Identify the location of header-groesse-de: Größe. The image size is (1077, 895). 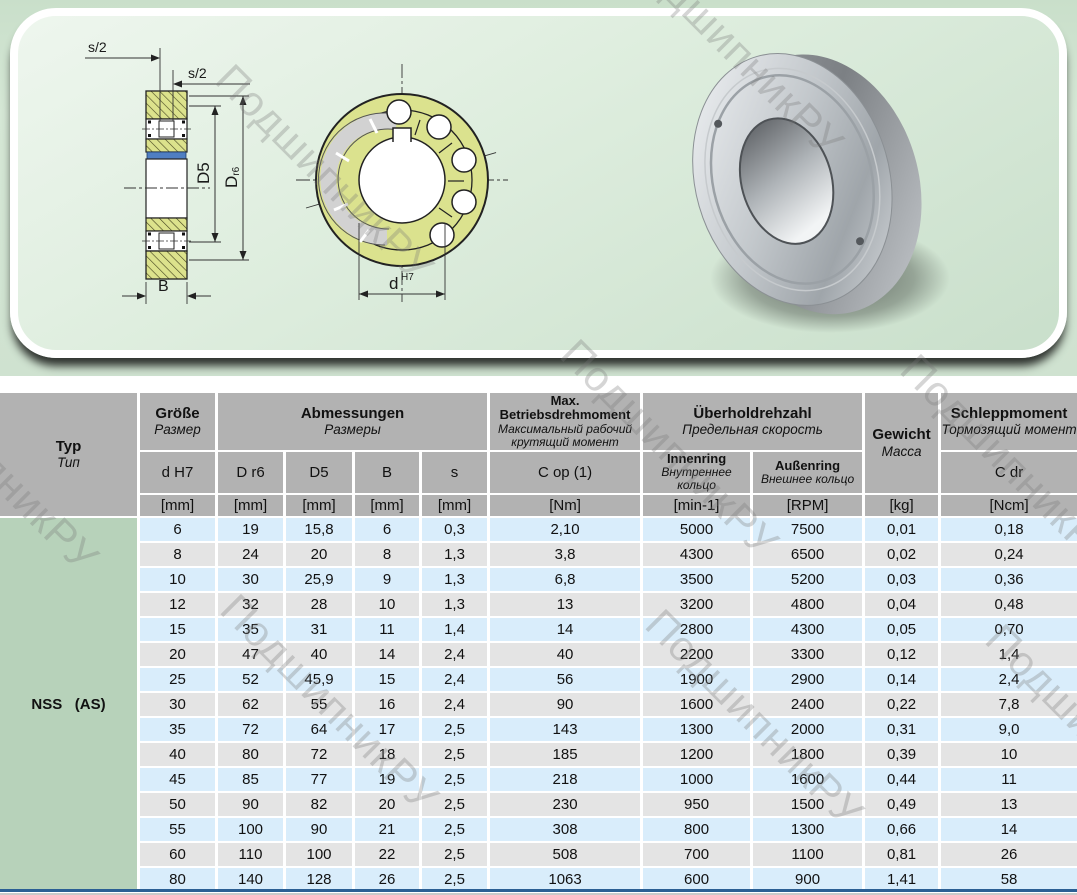
(177, 414).